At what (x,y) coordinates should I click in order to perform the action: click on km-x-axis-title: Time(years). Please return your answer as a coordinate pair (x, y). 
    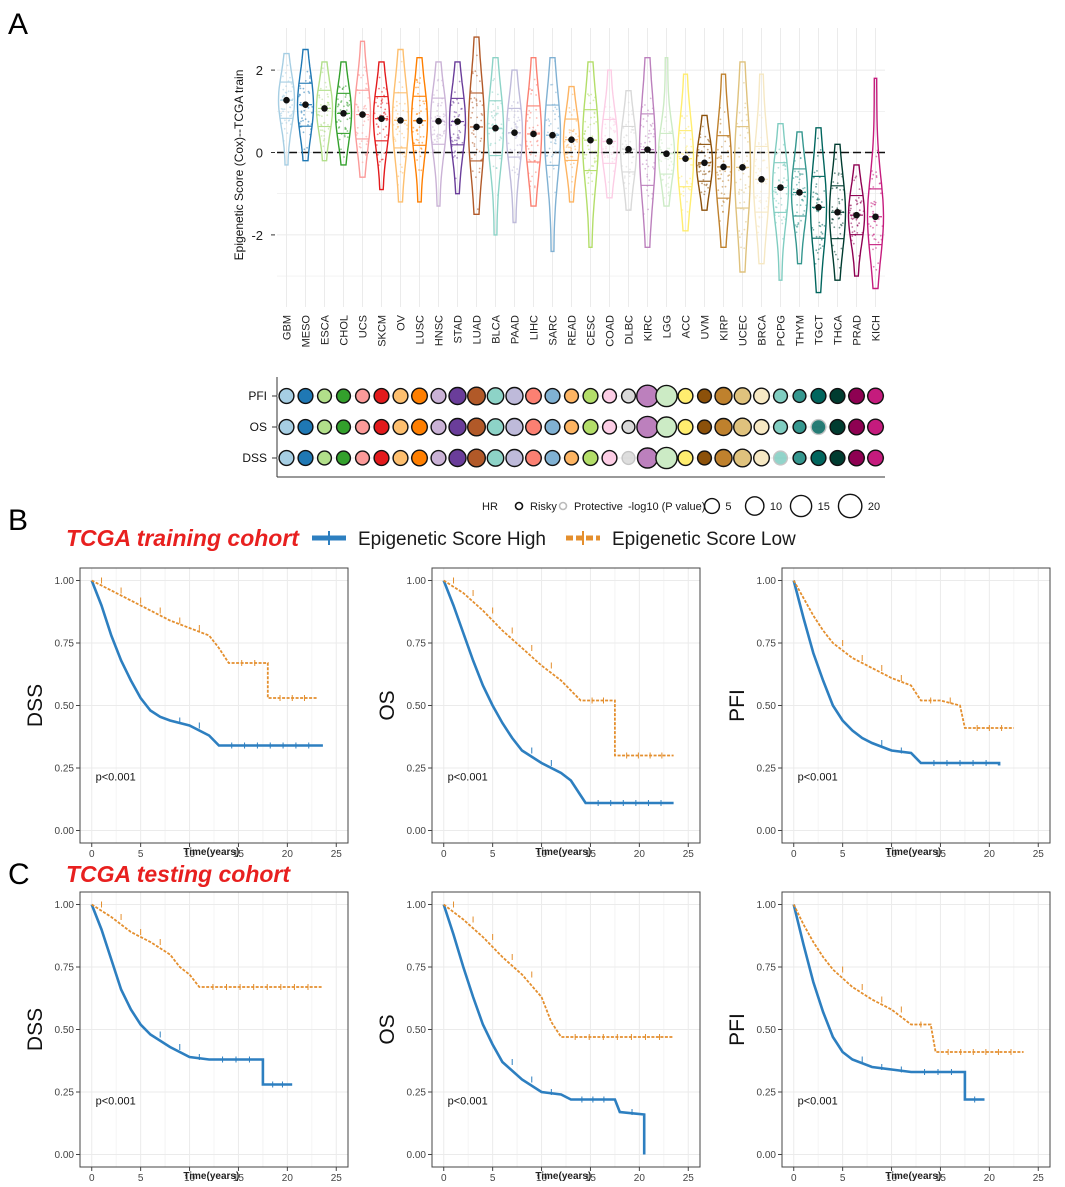
    Looking at the image, I should click on (563, 852).